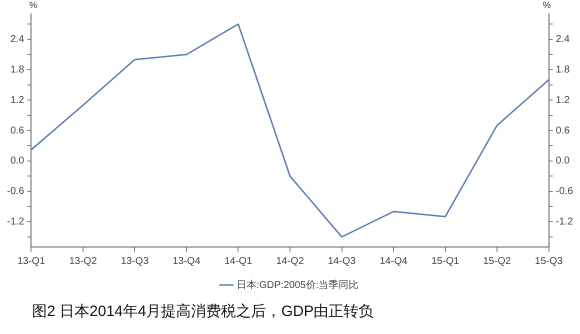 The width and height of the screenshot is (580, 334). What do you see at coordinates (135, 261) in the screenshot?
I see `x-tick-label: 13-Q3` at bounding box center [135, 261].